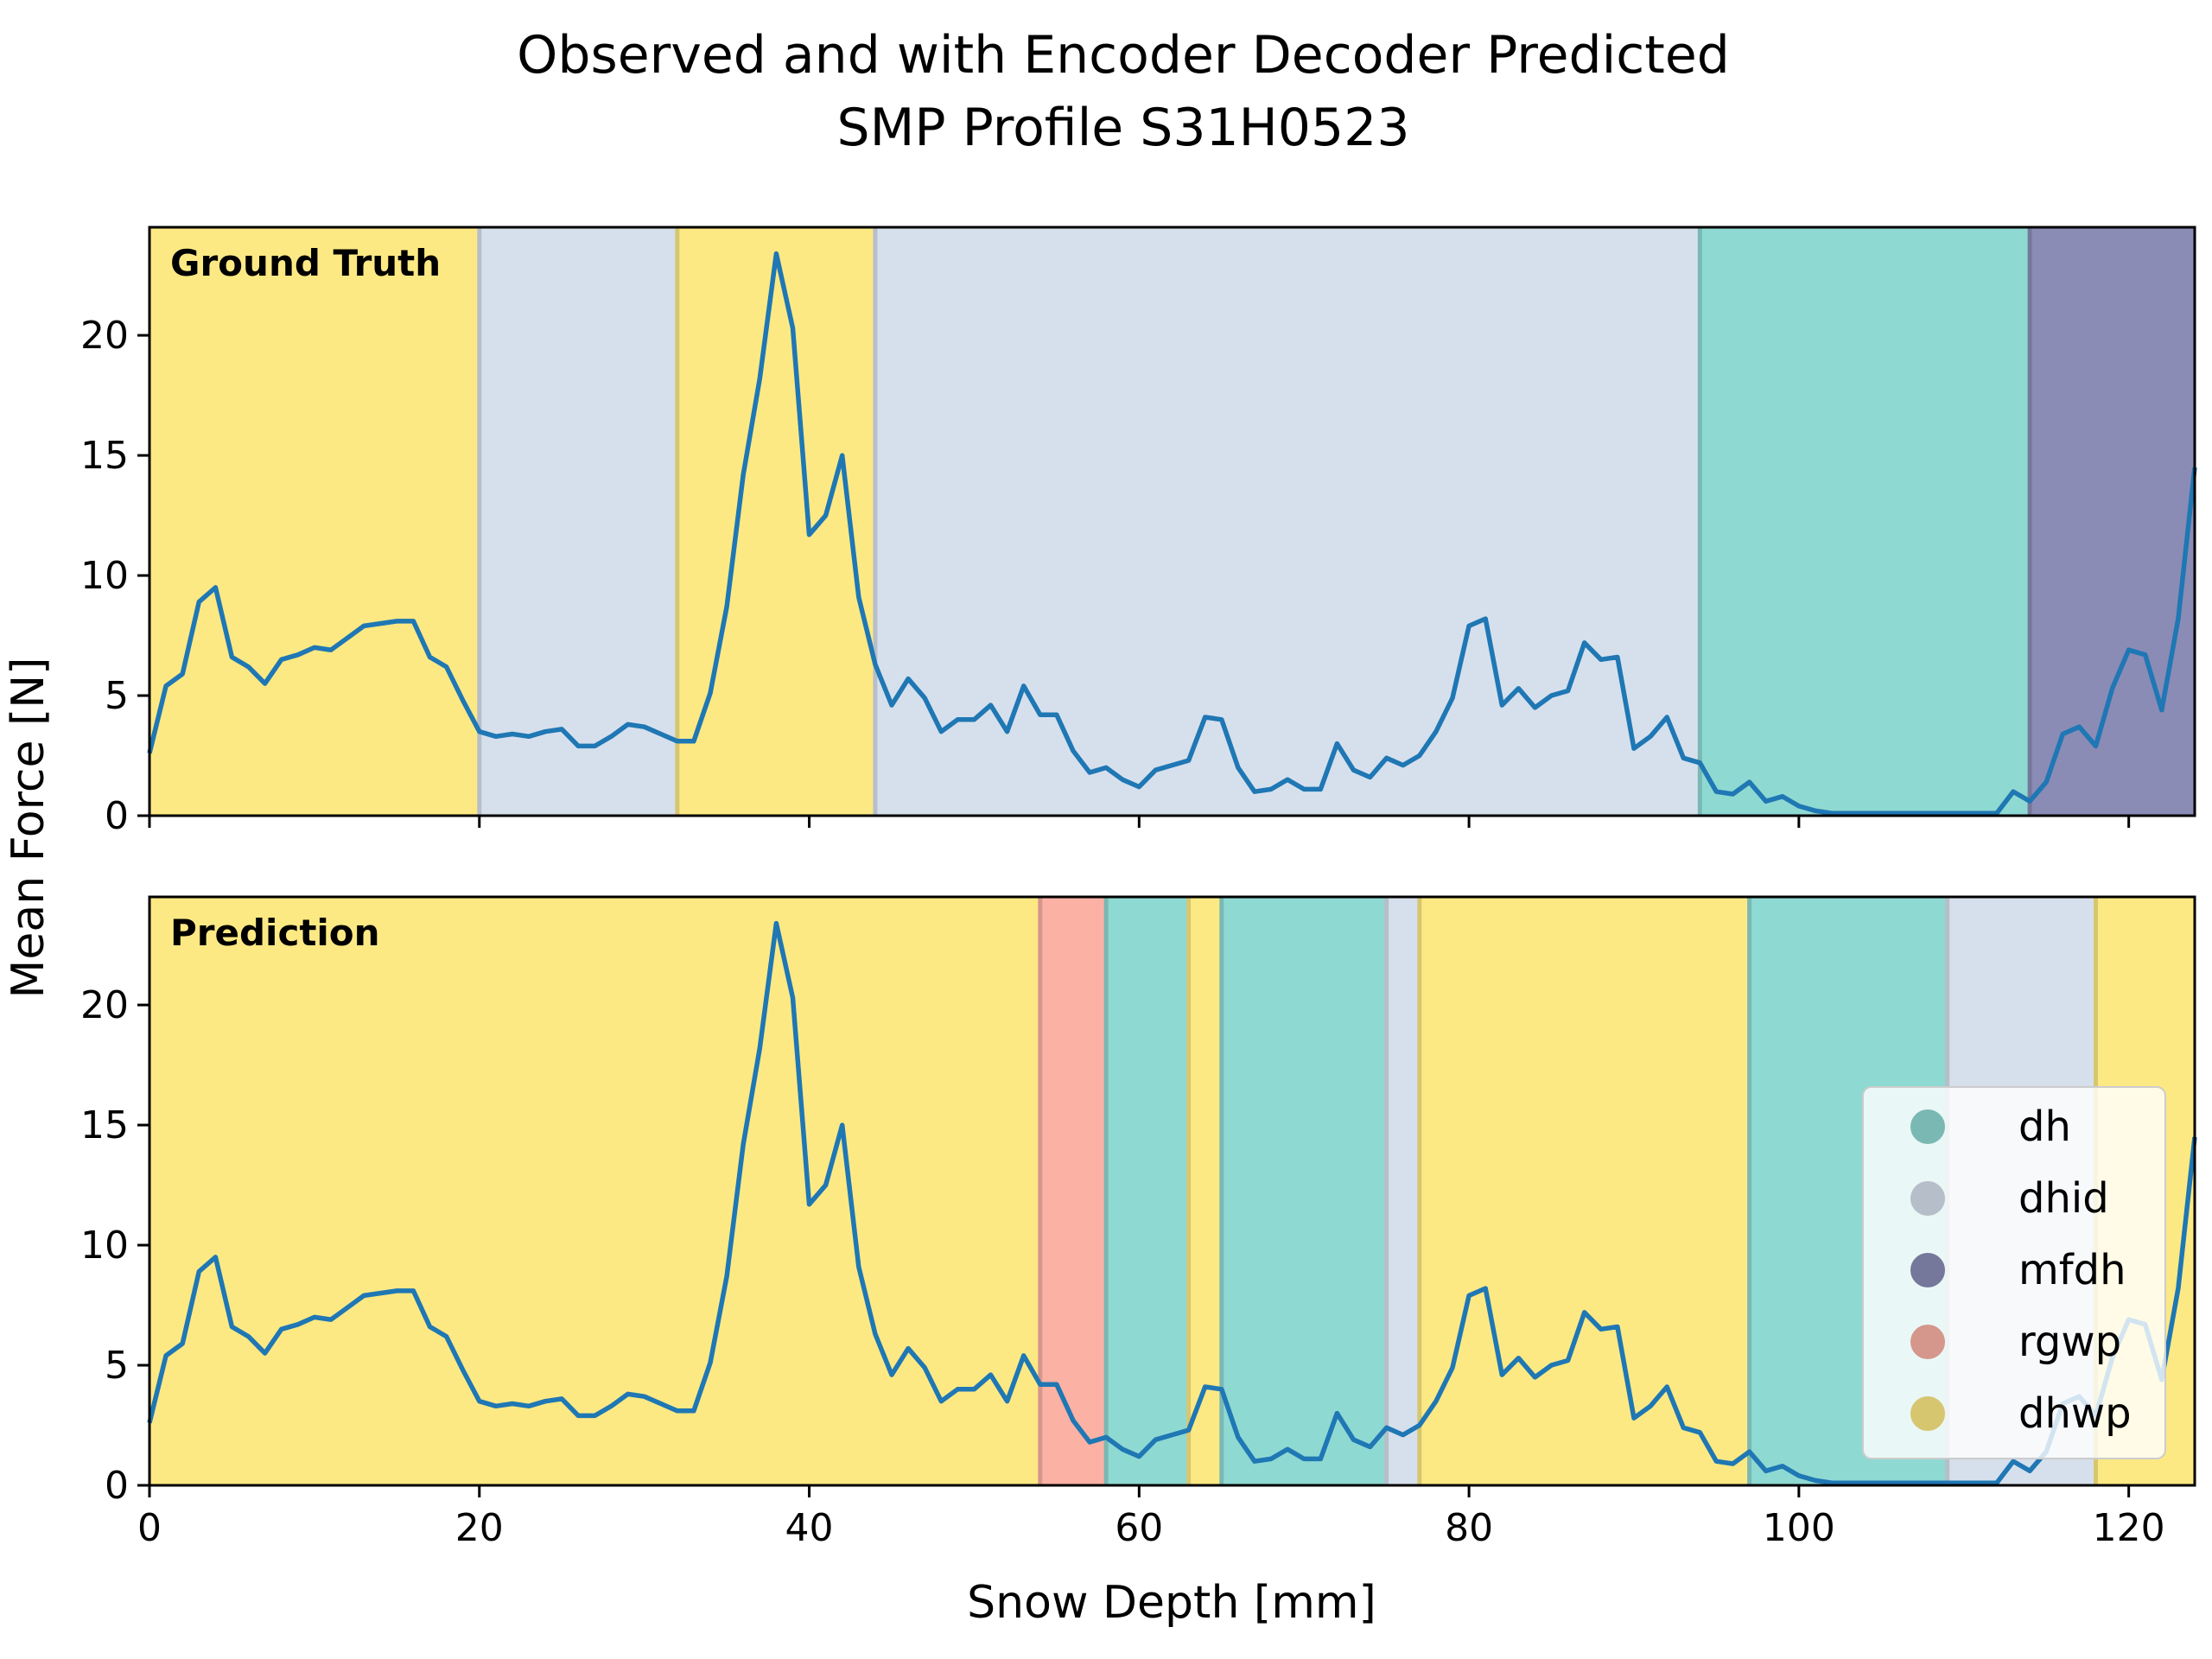 Image resolution: width=2212 pixels, height=1659 pixels. I want to click on prediction-y-tick-label-5: 5, so click(117, 1366).